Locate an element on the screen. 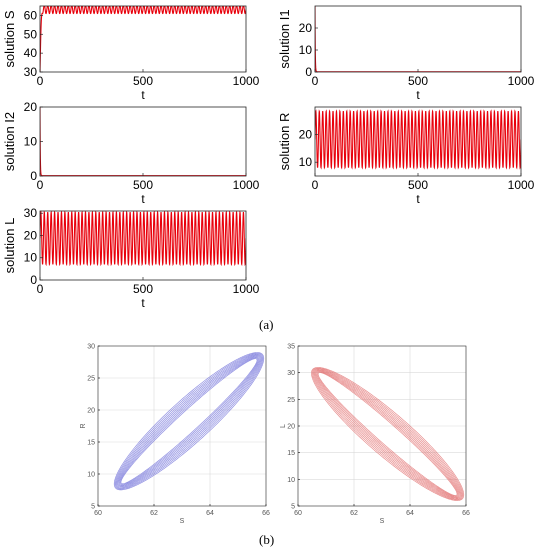 The image size is (537, 550). chart-s: 0 500 1000 30 40 50 60 t solution S is located at coordinates (131, 53).